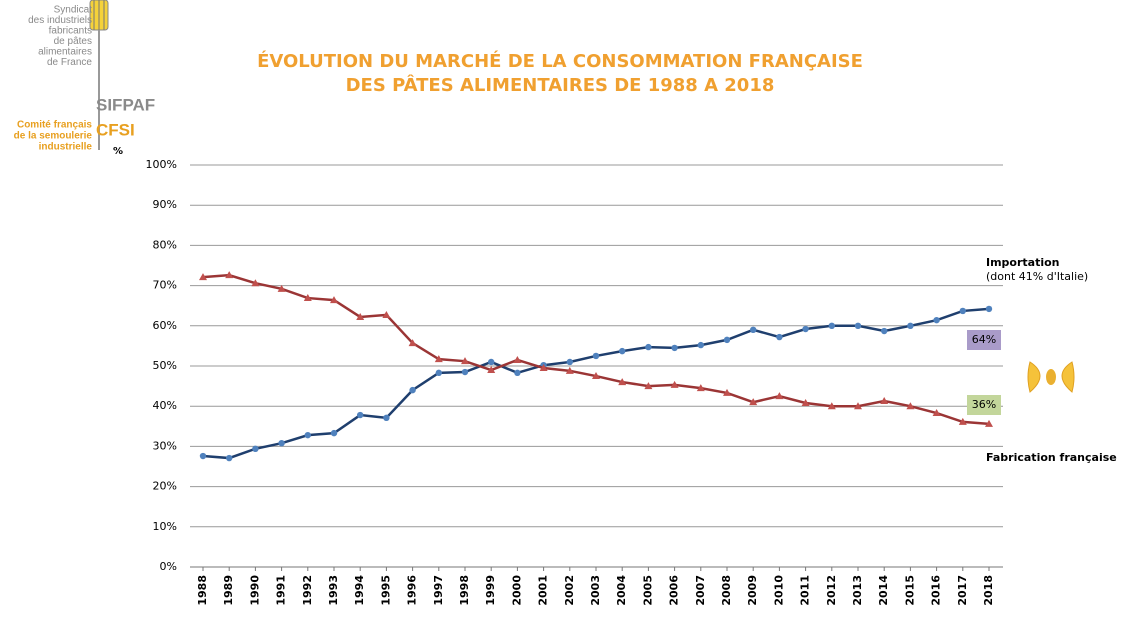 Image resolution: width=1123 pixels, height=632 pixels. I want to click on series-label: Importation, so click(1023, 262).